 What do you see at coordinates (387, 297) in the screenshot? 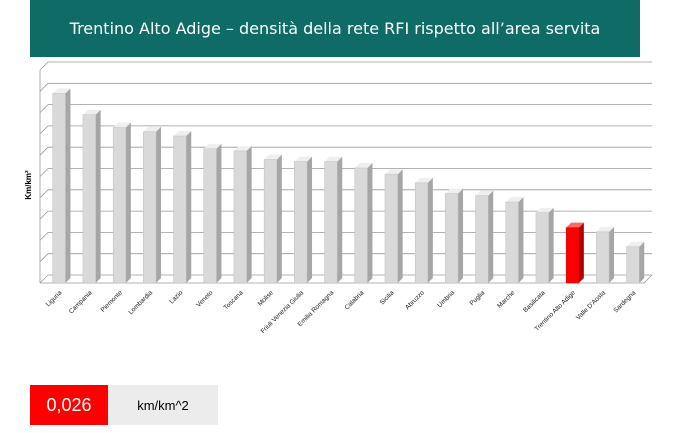
I see `x-tick-label: Sicilia` at bounding box center [387, 297].